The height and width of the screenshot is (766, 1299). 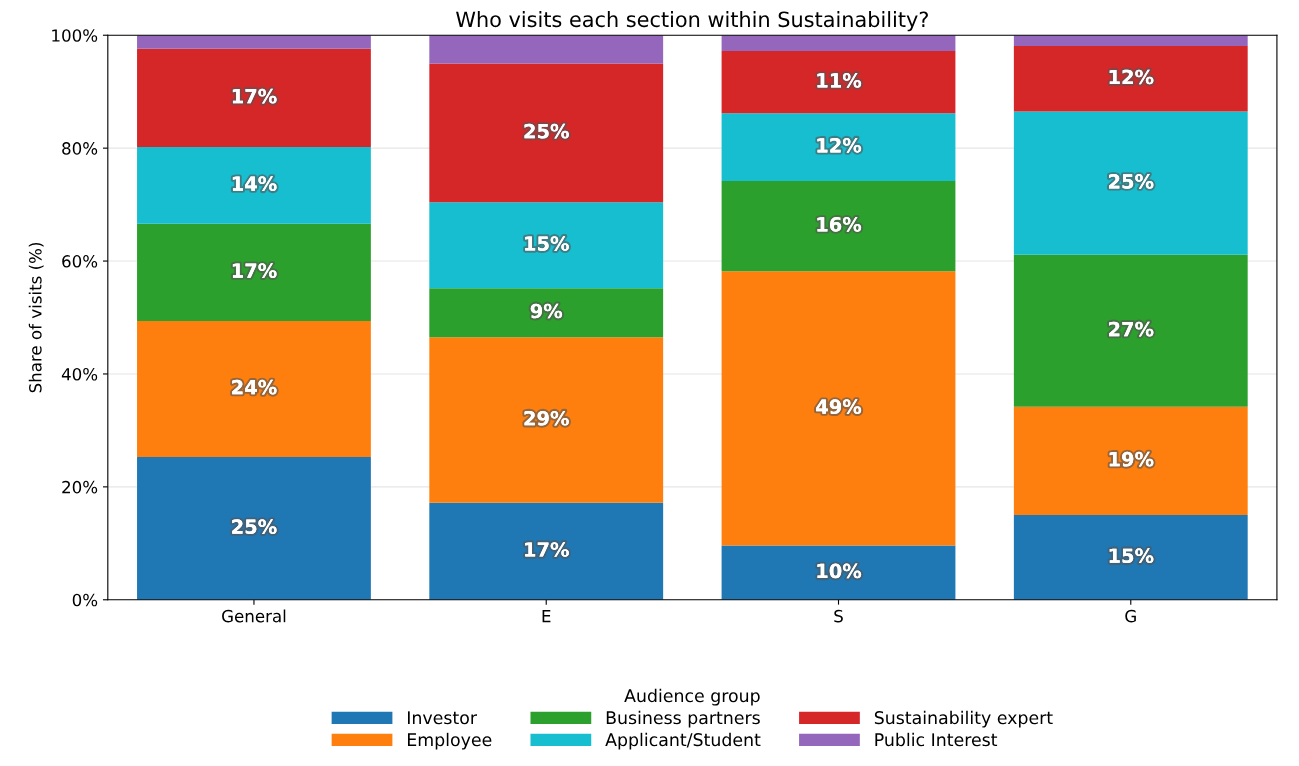 What do you see at coordinates (80, 261) in the screenshot?
I see `y-tick-label: 60%` at bounding box center [80, 261].